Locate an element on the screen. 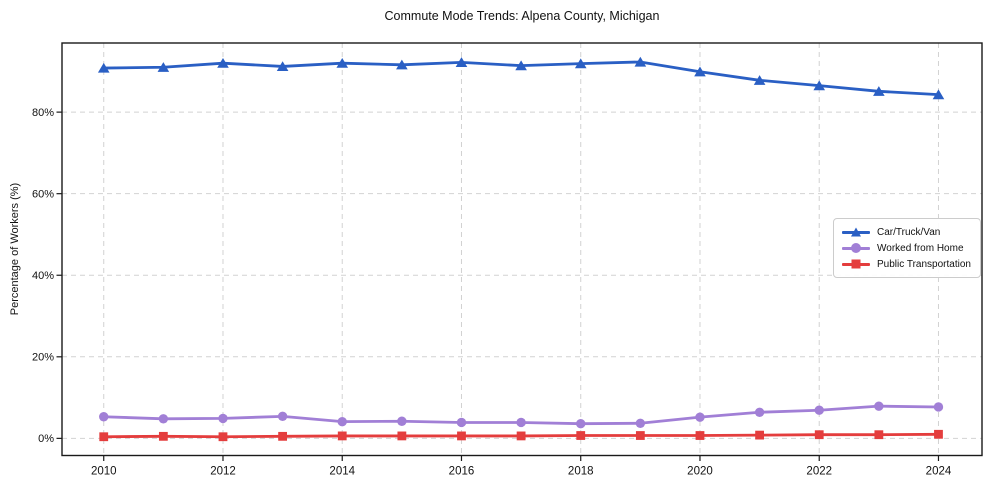 This screenshot has width=990, height=490. legend-label: Worked from Home is located at coordinates (920, 248).